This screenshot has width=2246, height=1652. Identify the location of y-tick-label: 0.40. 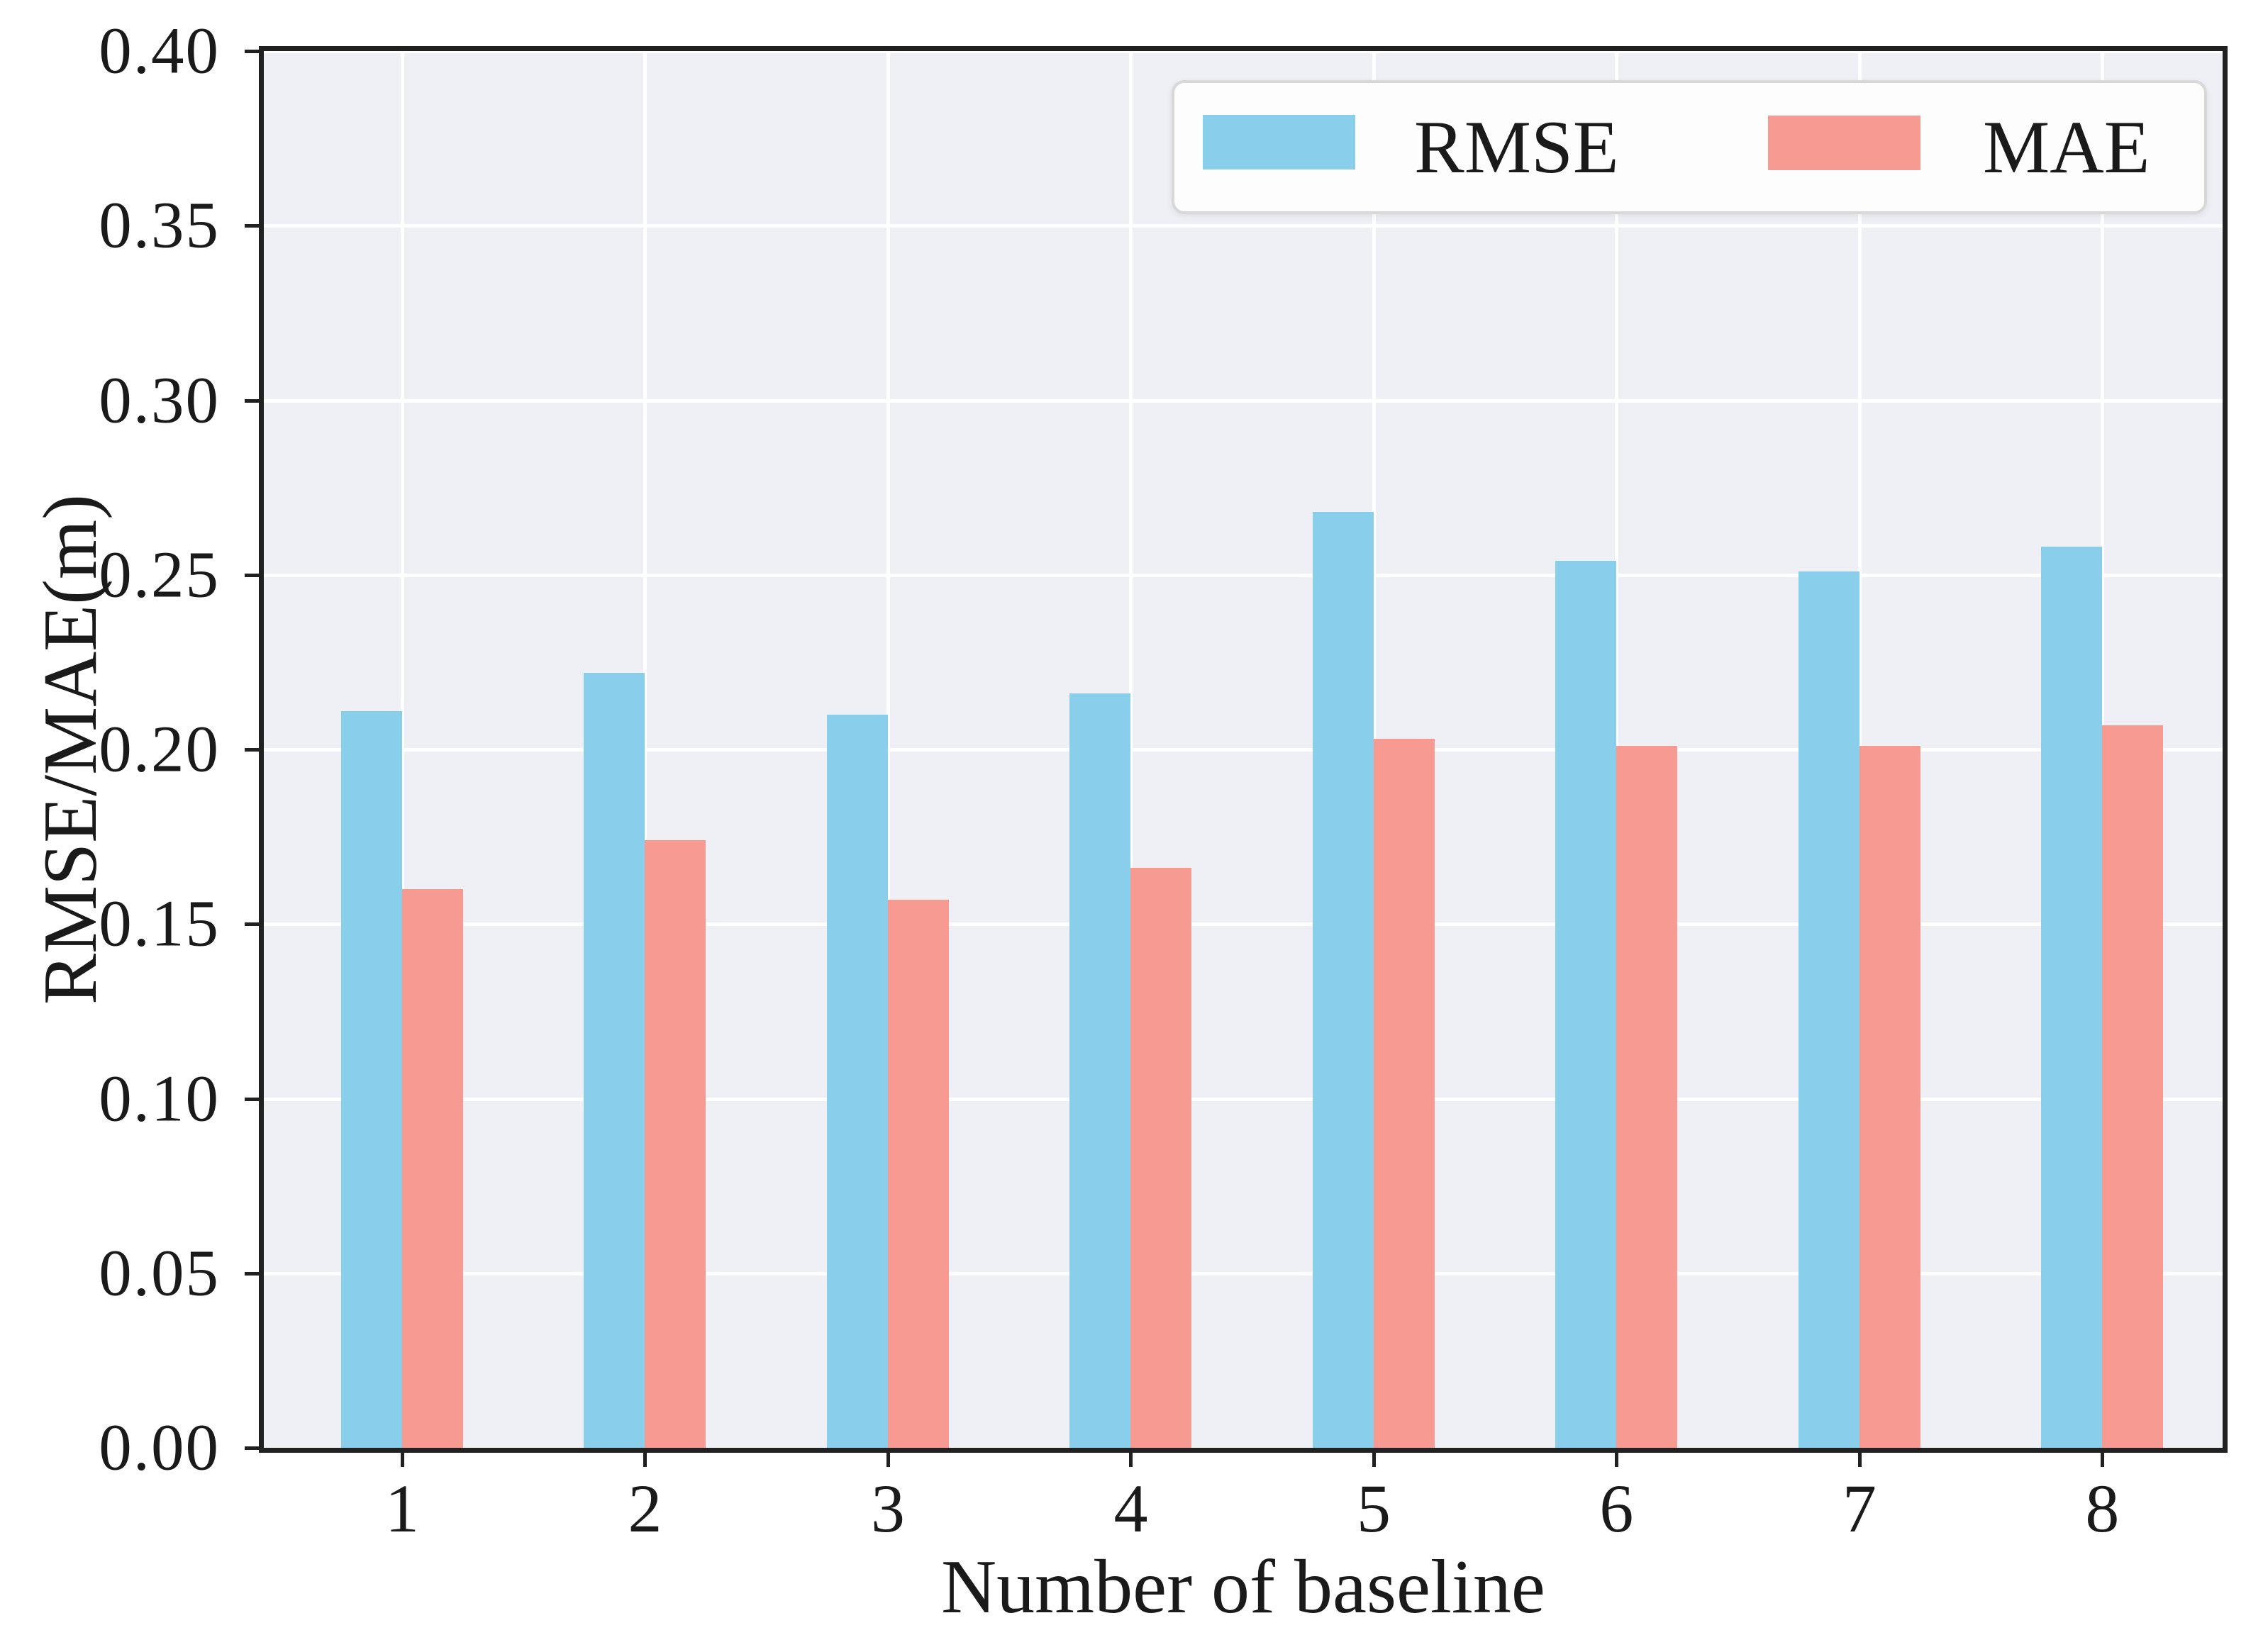
(159, 51).